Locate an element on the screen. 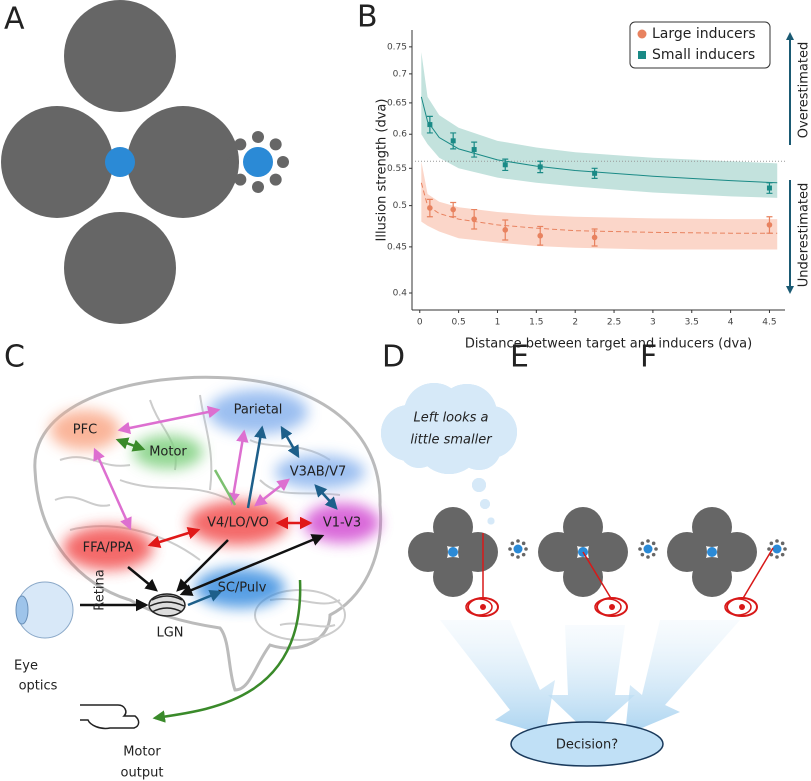 Image resolution: width=811 pixels, height=781 pixels. panel-letter: D is located at coordinates (393, 357).